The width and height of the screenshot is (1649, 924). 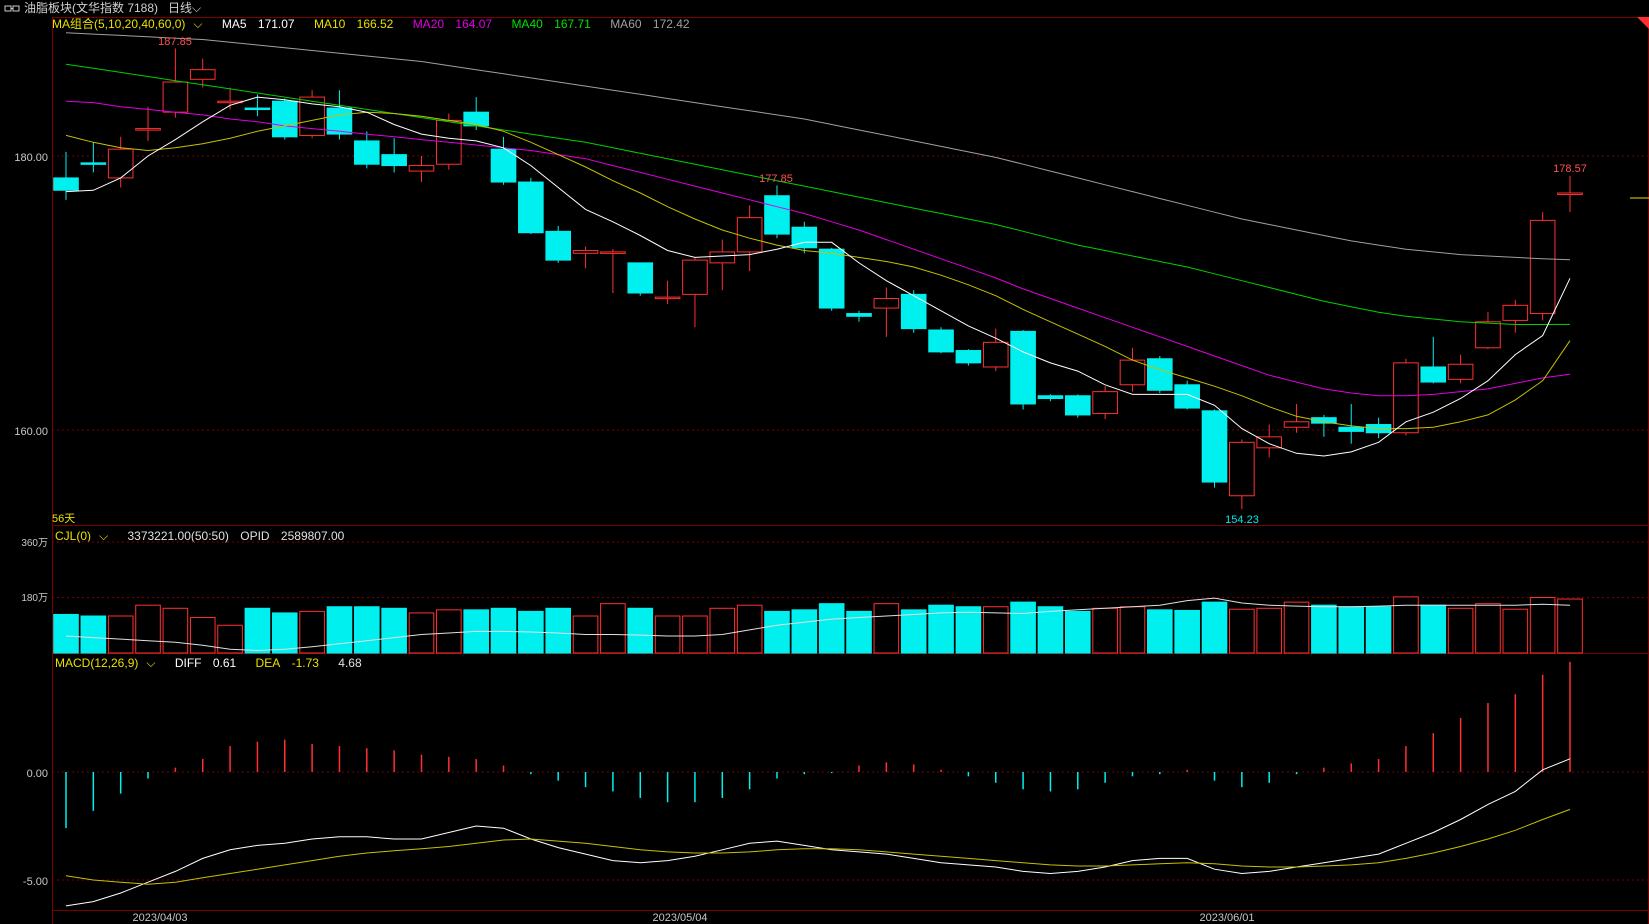 I want to click on price-tick-160: 160.00, so click(x=31, y=432).